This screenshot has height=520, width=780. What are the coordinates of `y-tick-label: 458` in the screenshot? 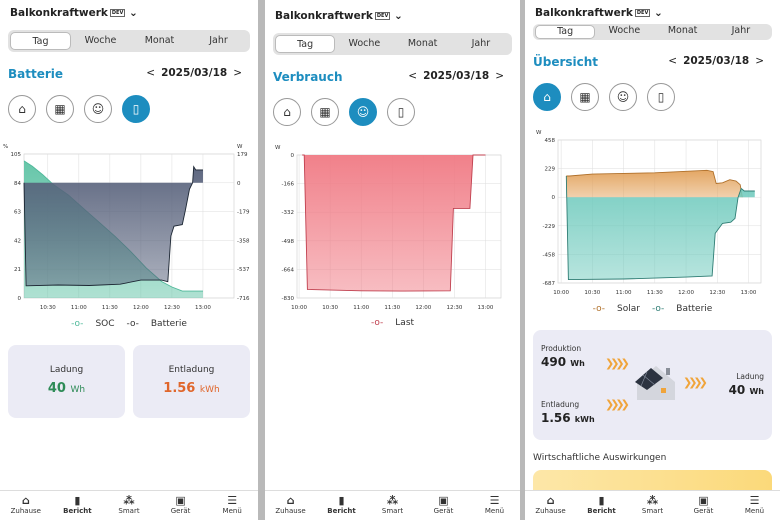 It's located at (550, 141).